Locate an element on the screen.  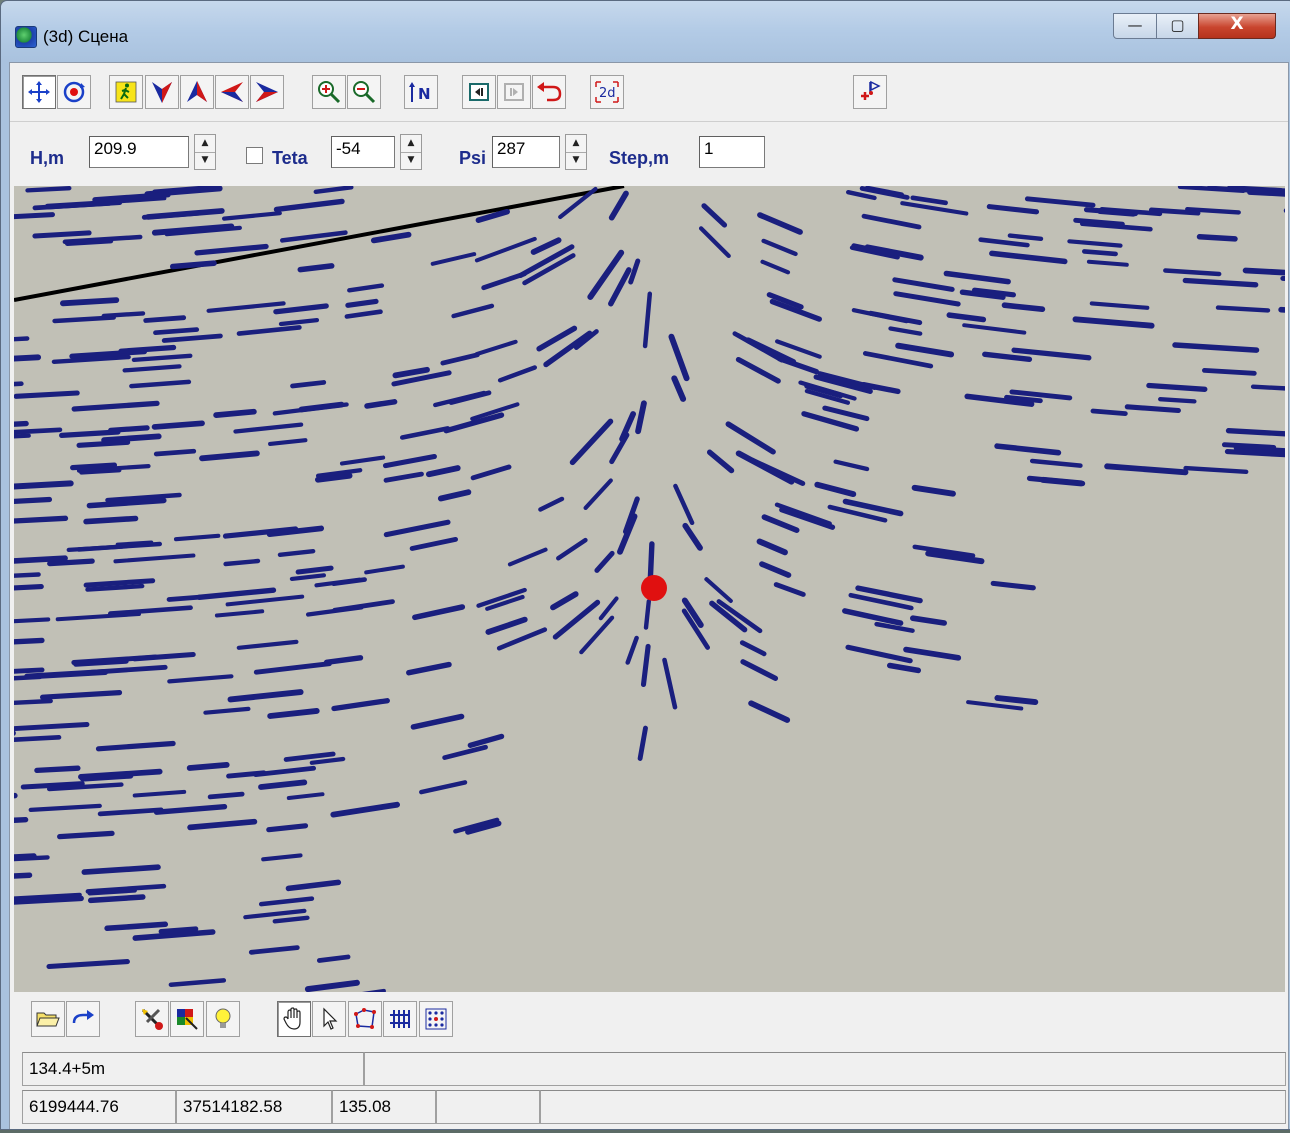
psi-spin-up-icon: ▲ is located at coordinates (576, 144).